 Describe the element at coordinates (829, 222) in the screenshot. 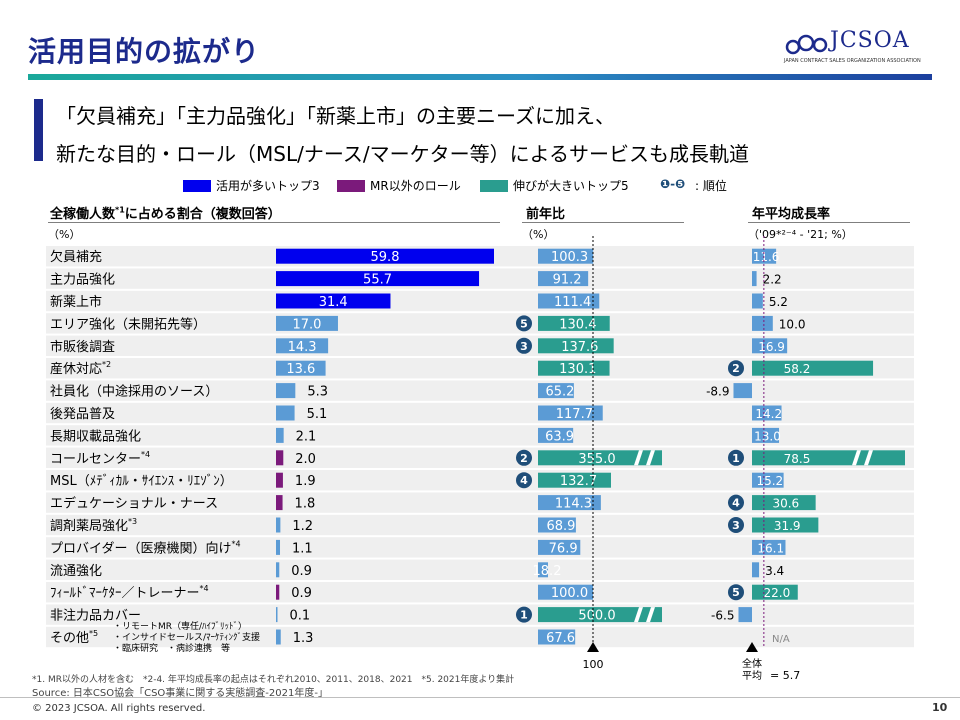

I see `cagr-header-rule` at that location.